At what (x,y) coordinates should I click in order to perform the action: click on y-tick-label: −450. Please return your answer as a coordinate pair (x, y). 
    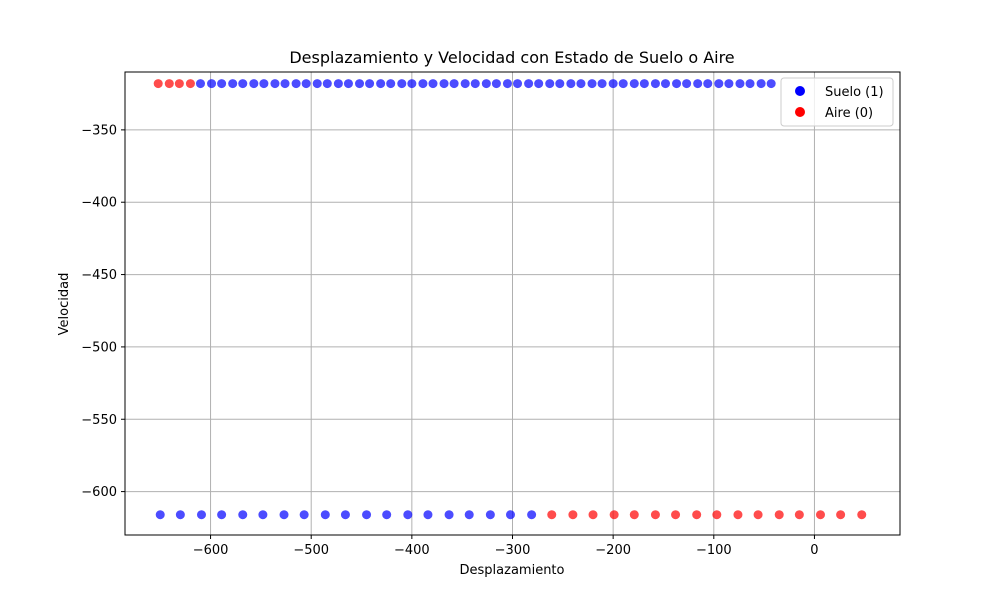
    Looking at the image, I should click on (99, 275).